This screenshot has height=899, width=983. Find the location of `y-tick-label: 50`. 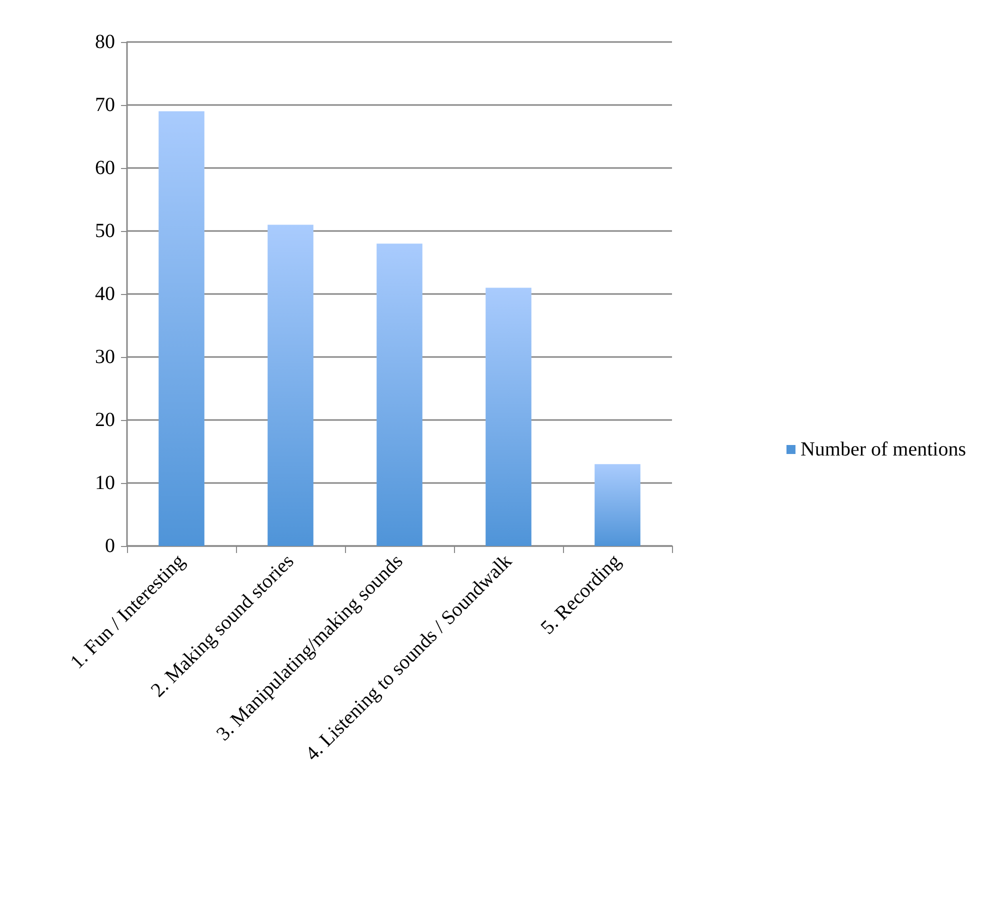

y-tick-label: 50 is located at coordinates (105, 231).